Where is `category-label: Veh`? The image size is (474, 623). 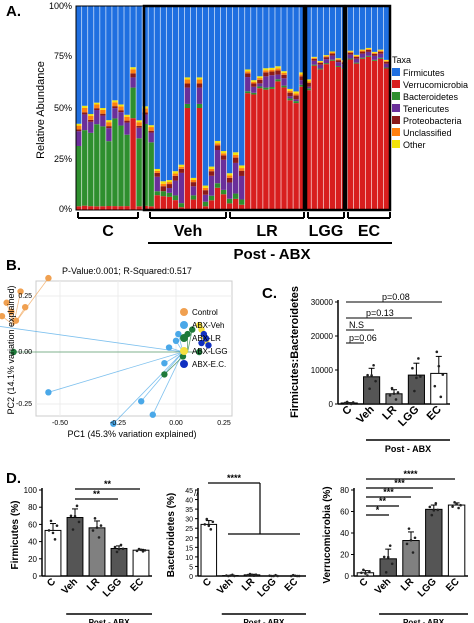
category-label: Veh is located at coordinates (70, 586).